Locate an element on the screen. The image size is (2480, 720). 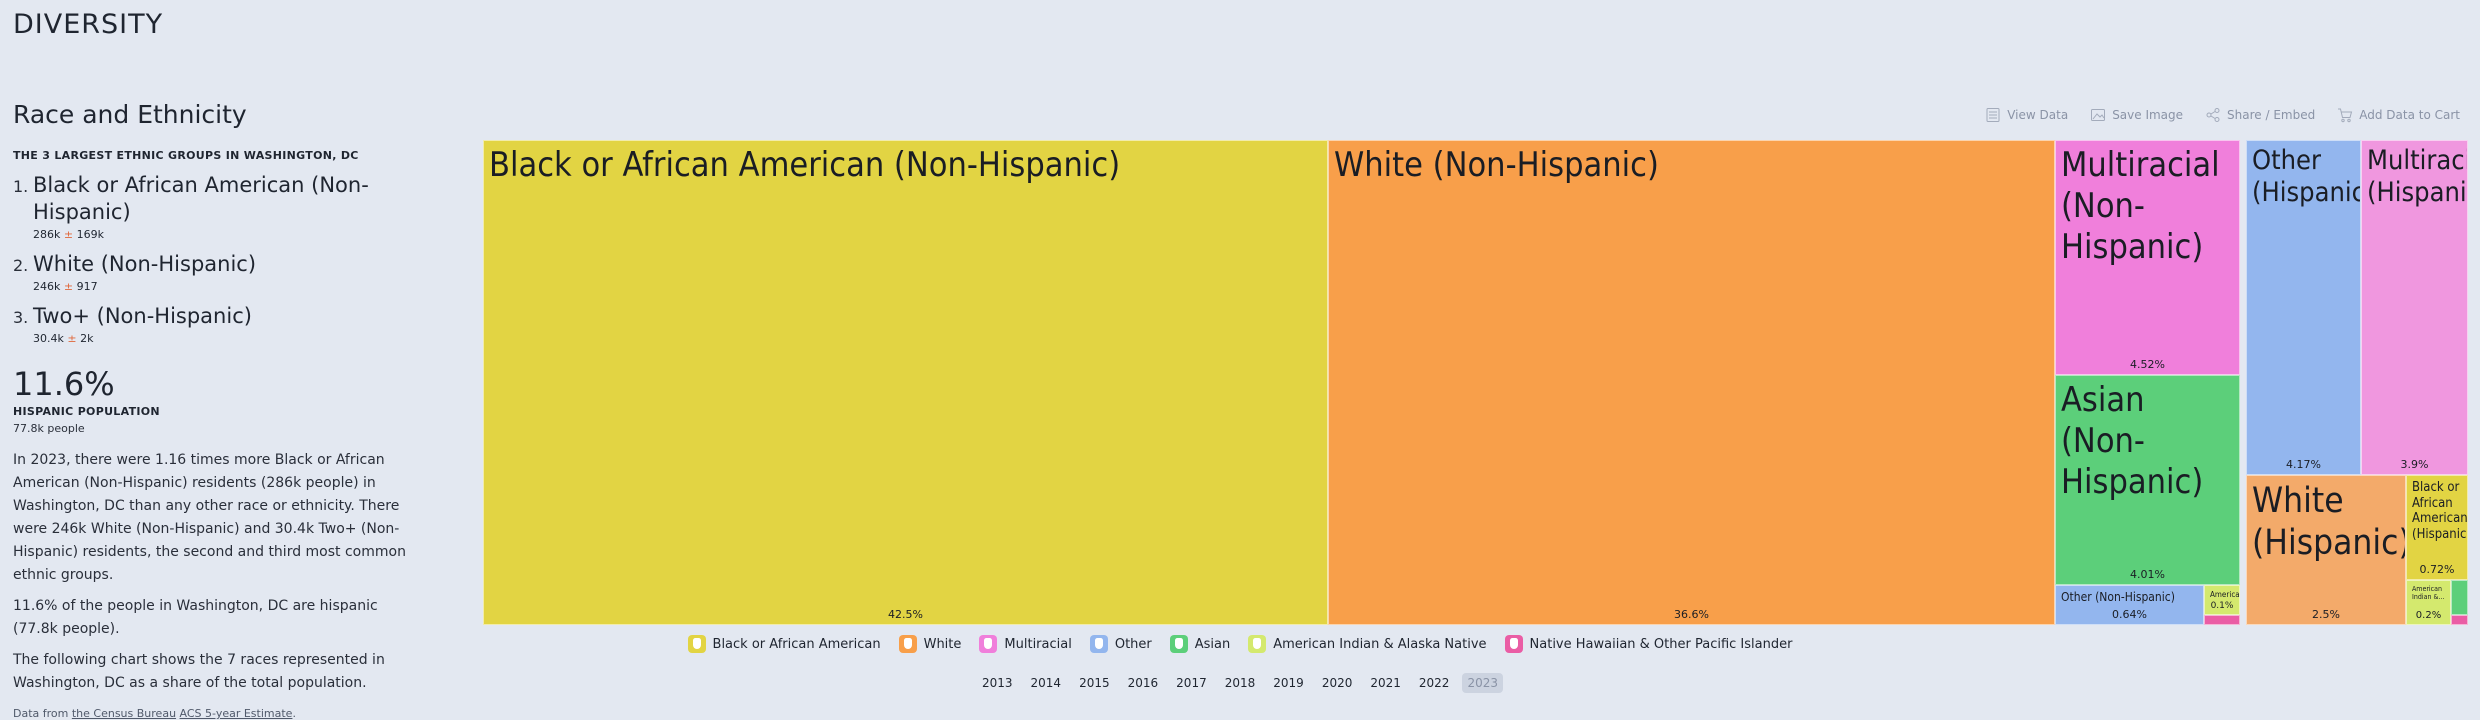
treemap-cell: Asian (Non-Hispanic) 4.01% is located at coordinates (2147, 480).